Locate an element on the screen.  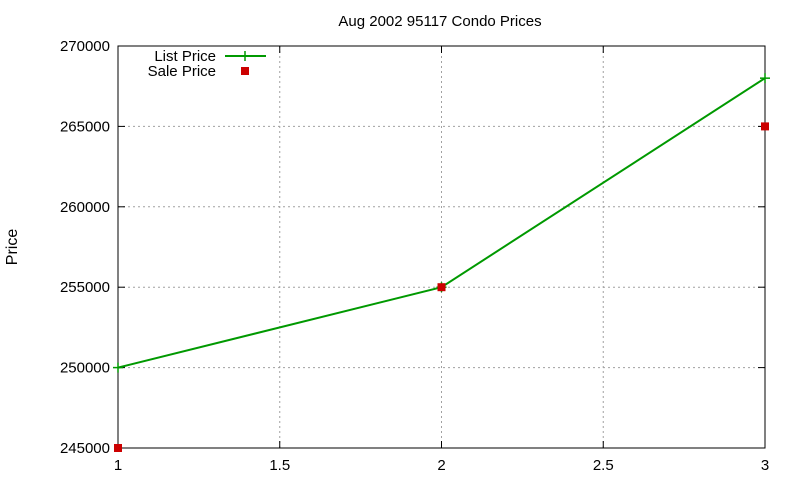
x-tick-label: 1.5 is located at coordinates (279, 465).